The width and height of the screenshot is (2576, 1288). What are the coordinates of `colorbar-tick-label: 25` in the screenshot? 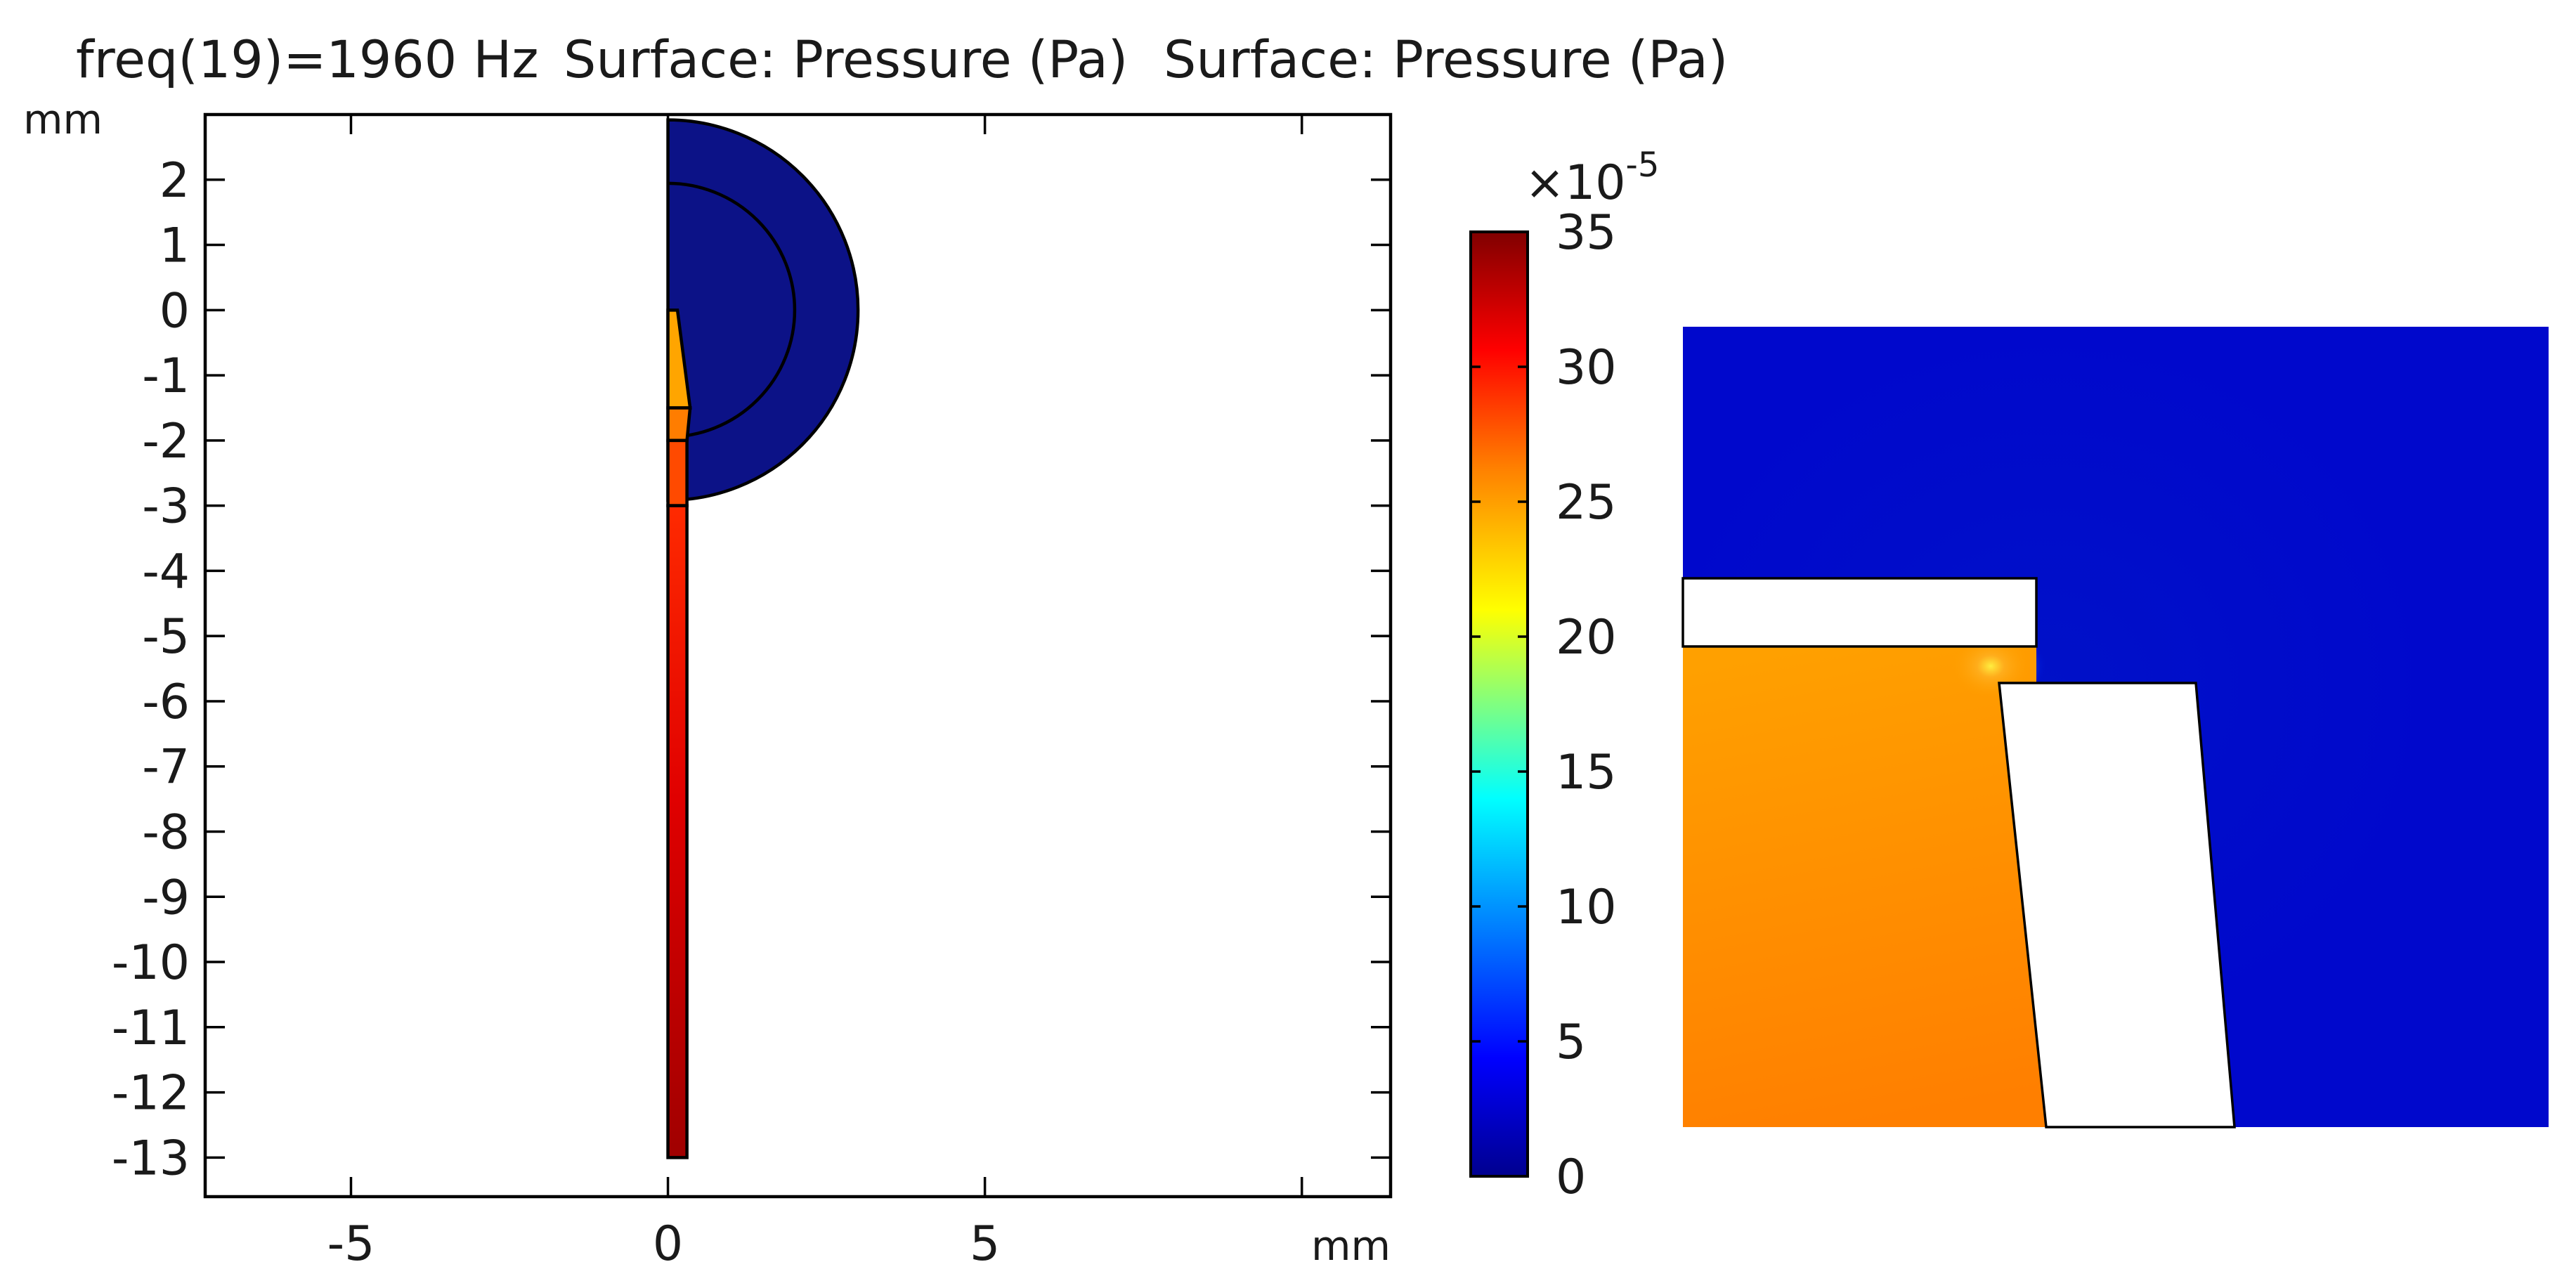 It's located at (1586, 503).